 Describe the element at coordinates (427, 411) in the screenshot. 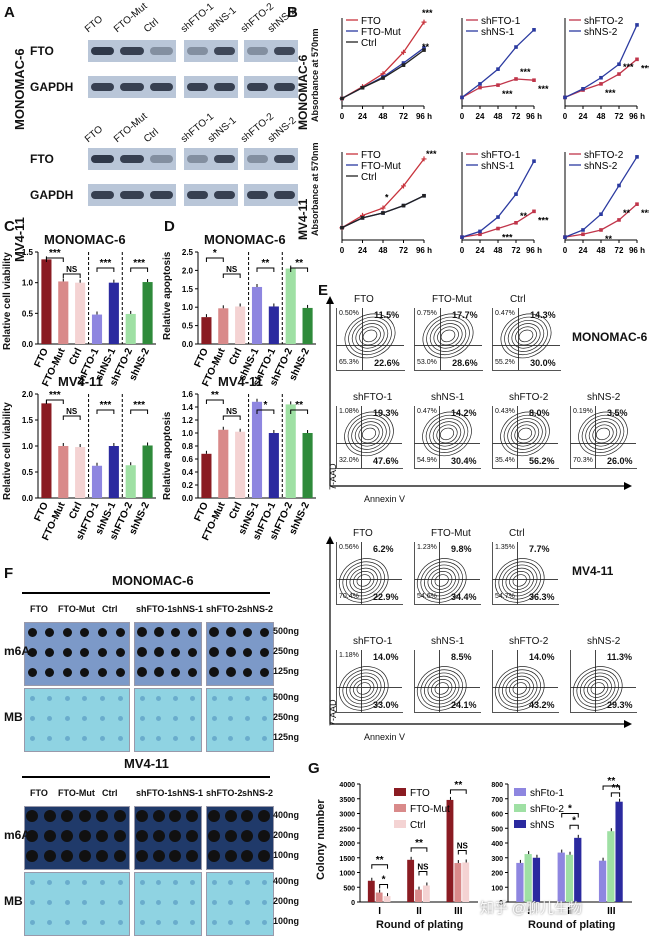

I see `quadrant-ul: 0.47%` at that location.